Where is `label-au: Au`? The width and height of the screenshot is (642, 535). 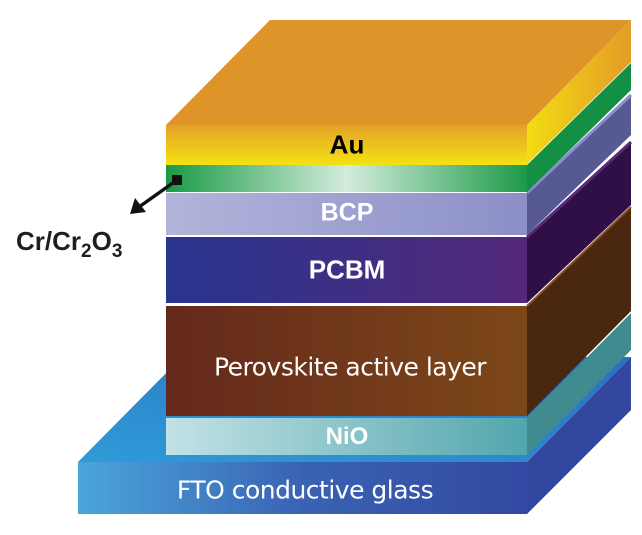
label-au: Au is located at coordinates (347, 144).